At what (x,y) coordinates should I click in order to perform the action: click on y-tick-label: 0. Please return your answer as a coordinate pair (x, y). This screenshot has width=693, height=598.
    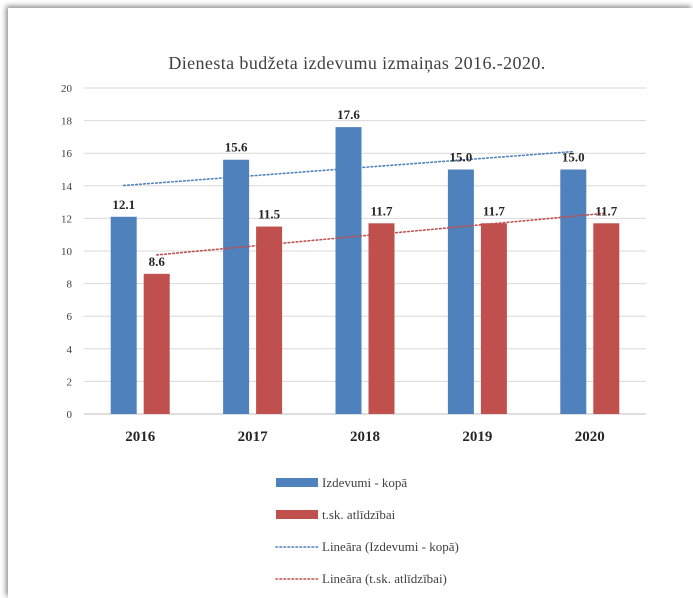
    Looking at the image, I should click on (70, 415).